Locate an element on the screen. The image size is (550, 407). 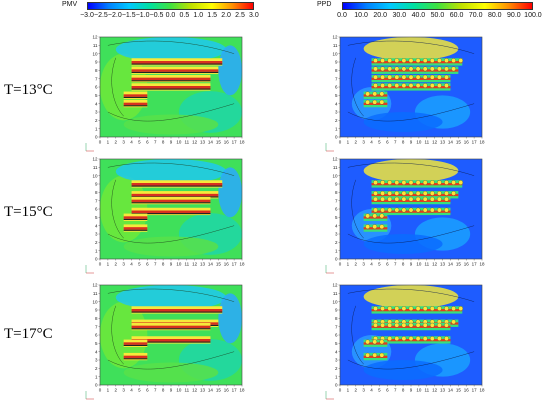
y-tick-label: 3 is located at coordinates (96, 234).